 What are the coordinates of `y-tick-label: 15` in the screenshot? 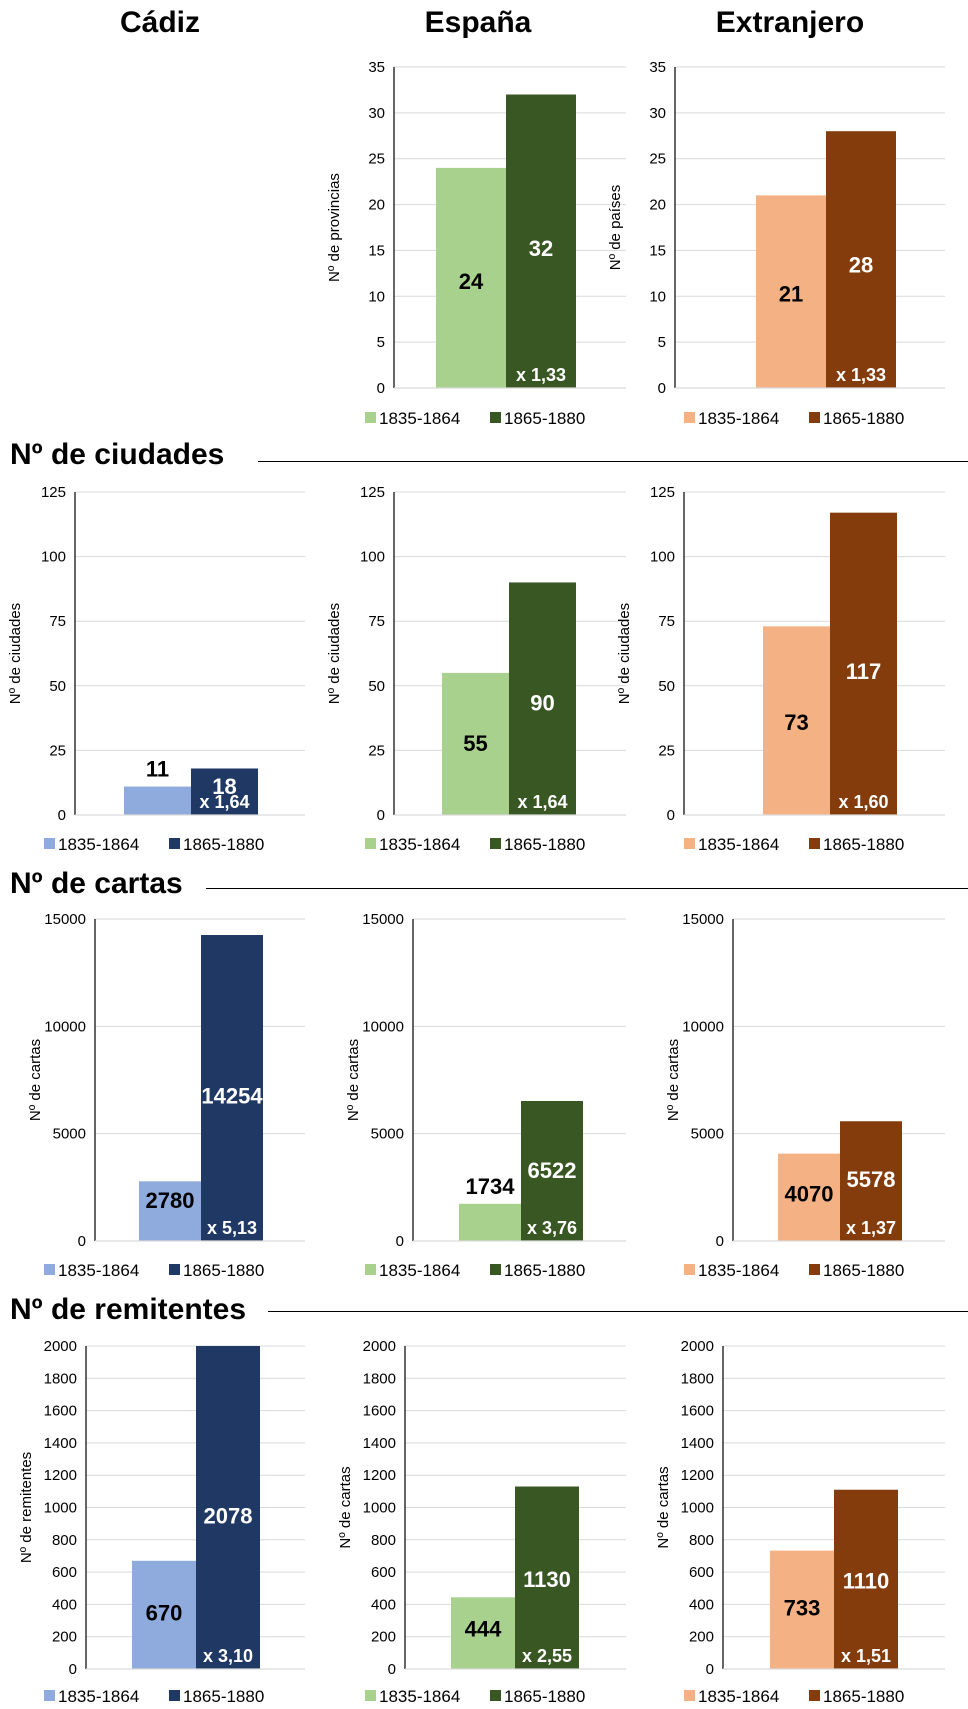 It's located at (376, 250).